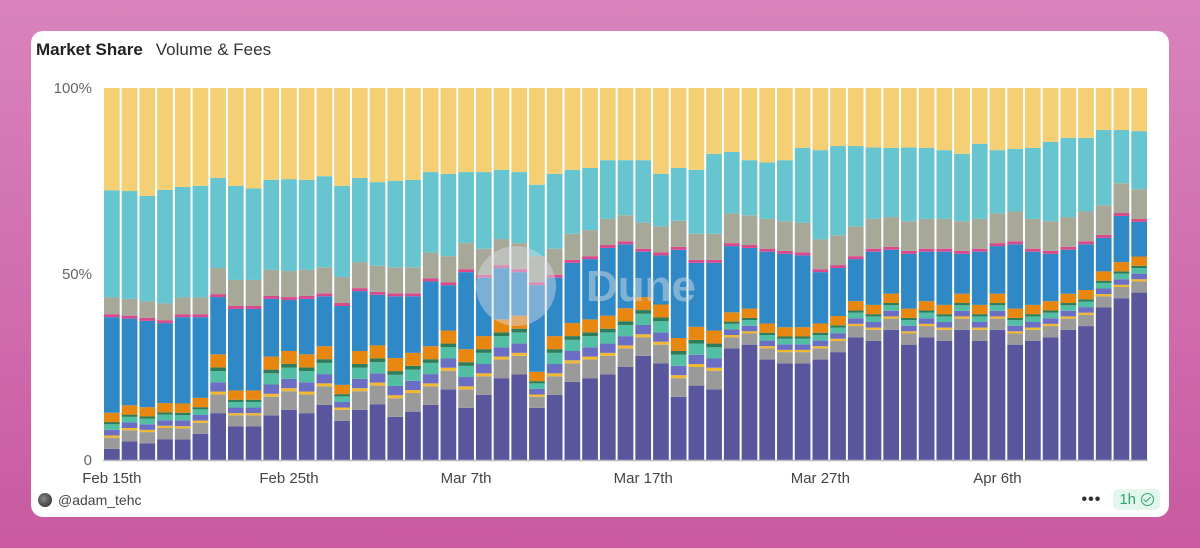  What do you see at coordinates (643, 478) in the screenshot?
I see `x-tick-label: Mar 17th` at bounding box center [643, 478].